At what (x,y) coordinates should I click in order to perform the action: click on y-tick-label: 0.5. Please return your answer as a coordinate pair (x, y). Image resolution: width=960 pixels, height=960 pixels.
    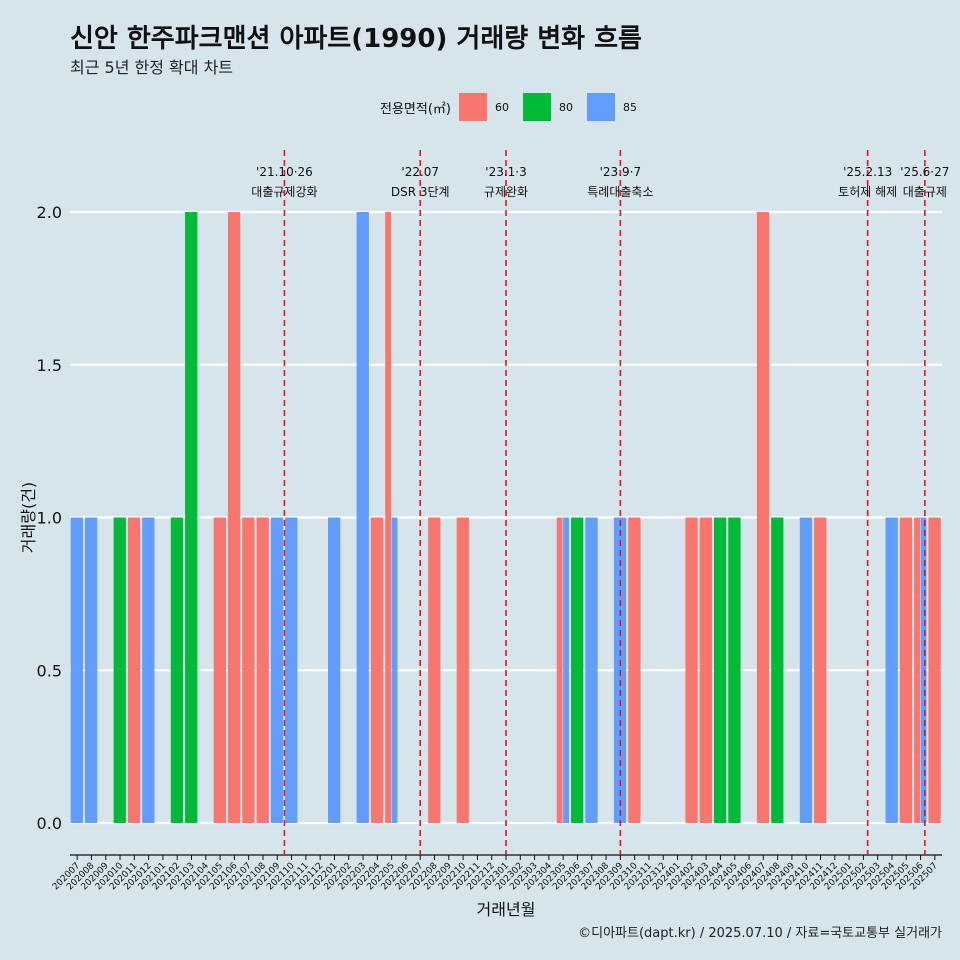
    Looking at the image, I should click on (49, 670).